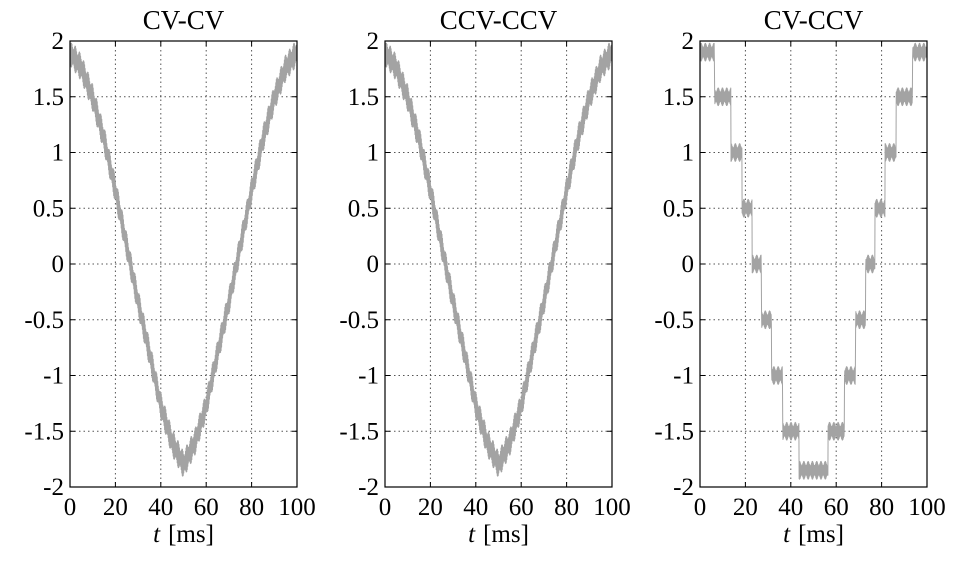 This screenshot has height=567, width=970. Describe the element at coordinates (499, 20) in the screenshot. I see `chart-title: CCV-CCV` at that location.